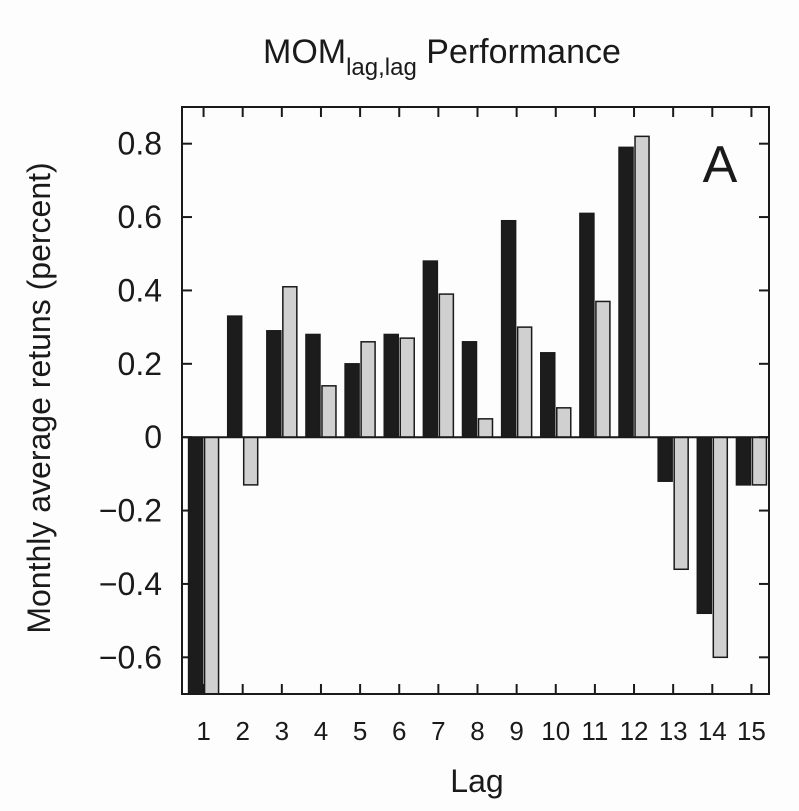 Image resolution: width=799 pixels, height=811 pixels. What do you see at coordinates (130, 657) in the screenshot?
I see `y-tick-label: −0.6` at bounding box center [130, 657].